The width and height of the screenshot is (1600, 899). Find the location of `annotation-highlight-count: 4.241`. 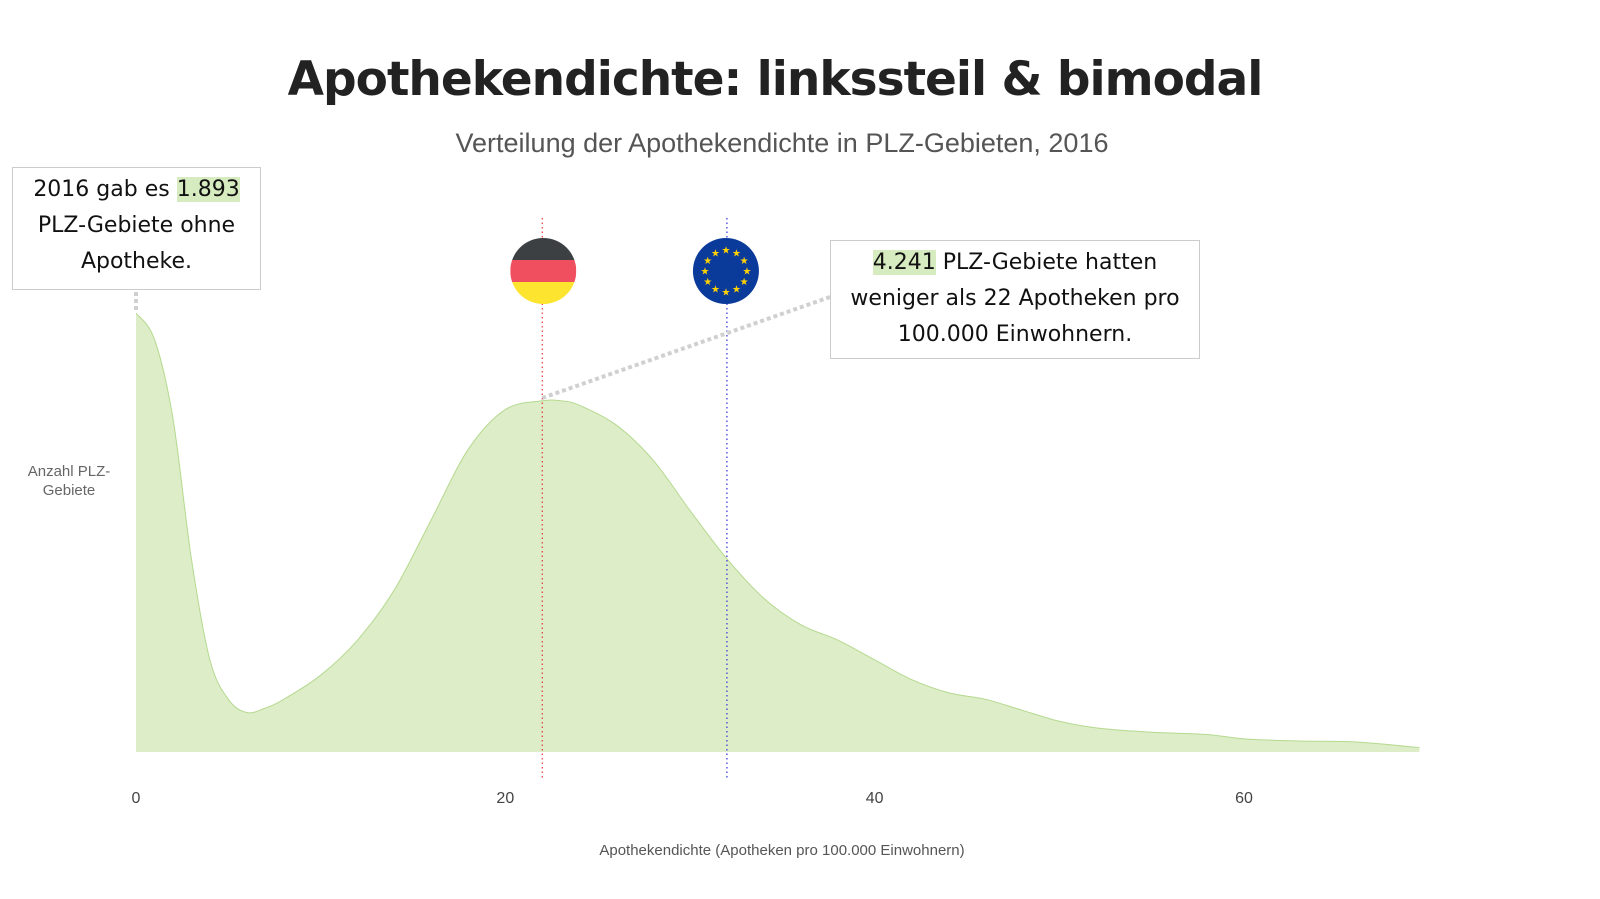

annotation-highlight-count: 4.241 is located at coordinates (904, 262).